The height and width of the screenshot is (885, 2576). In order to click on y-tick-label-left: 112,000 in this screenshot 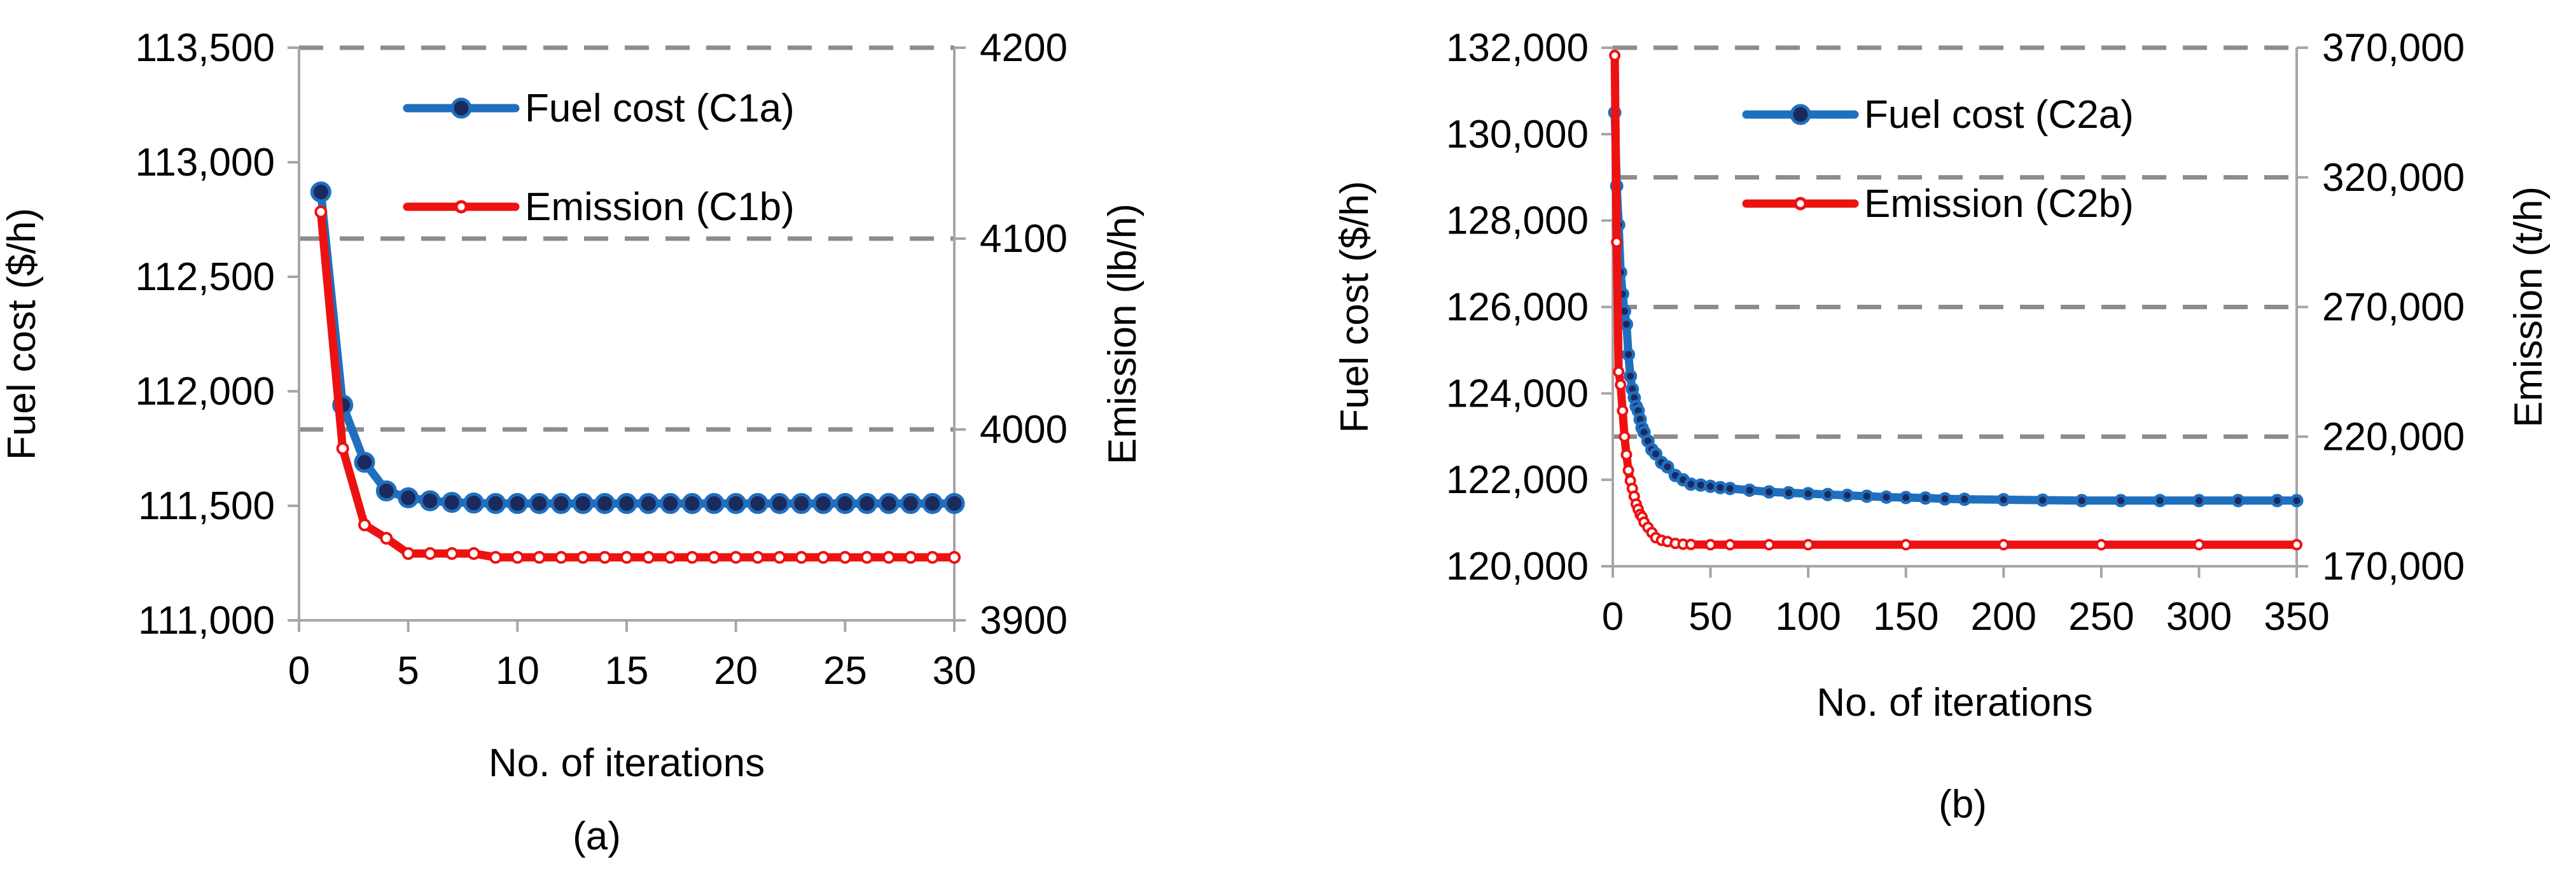, I will do `click(205, 392)`.